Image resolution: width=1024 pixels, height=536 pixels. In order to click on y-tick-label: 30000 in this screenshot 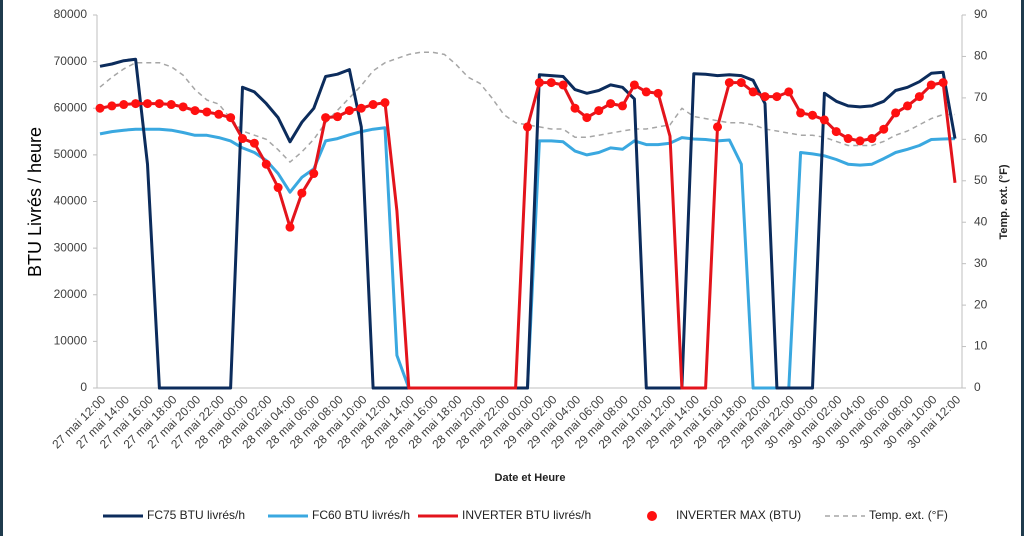, I will do `click(71, 247)`.